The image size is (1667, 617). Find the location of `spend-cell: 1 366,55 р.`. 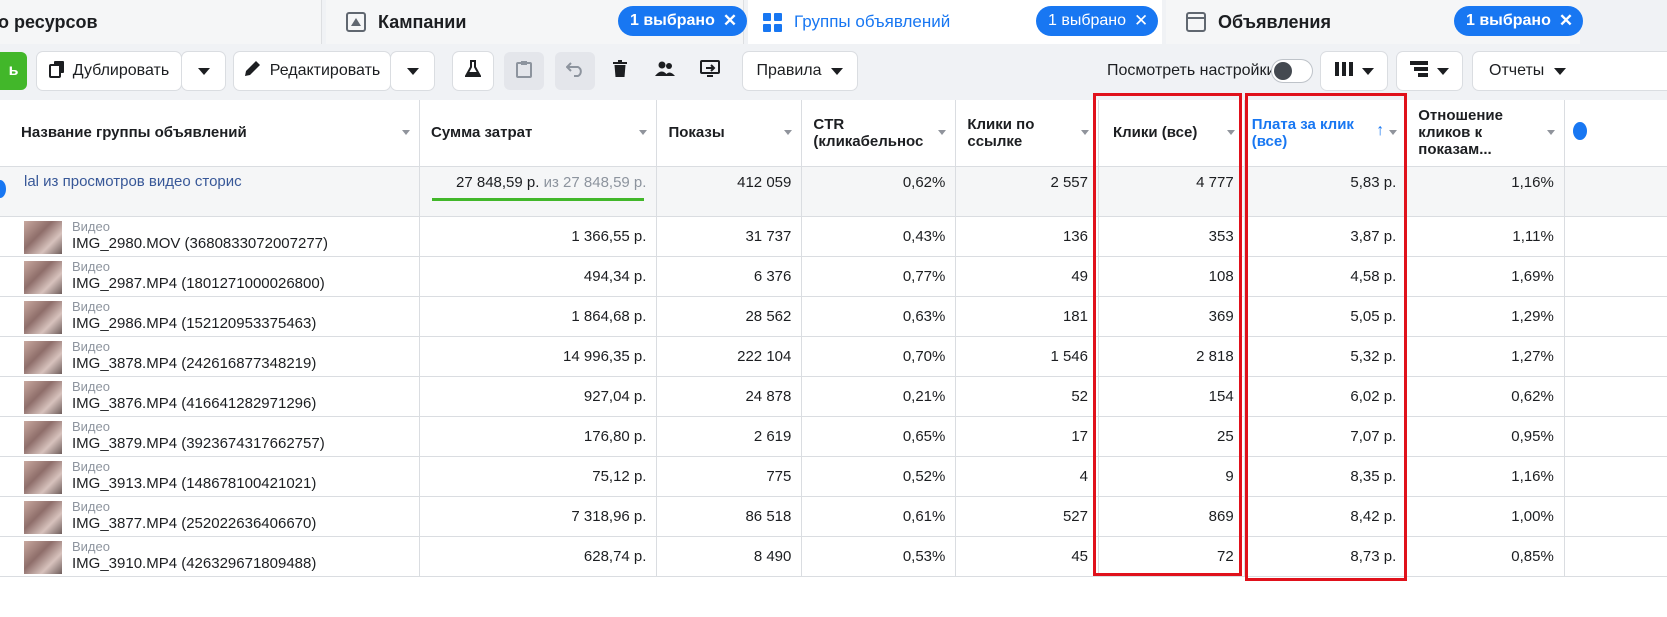

spend-cell: 1 366,55 р. is located at coordinates (538, 236).